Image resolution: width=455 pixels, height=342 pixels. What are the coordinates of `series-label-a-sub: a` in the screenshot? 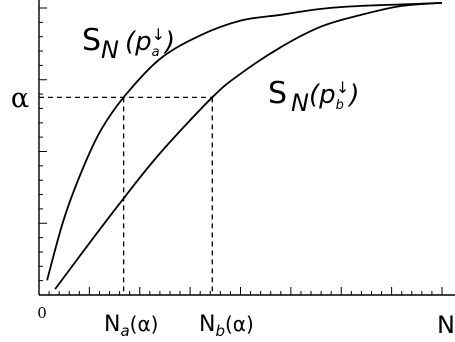 It's located at (156, 52).